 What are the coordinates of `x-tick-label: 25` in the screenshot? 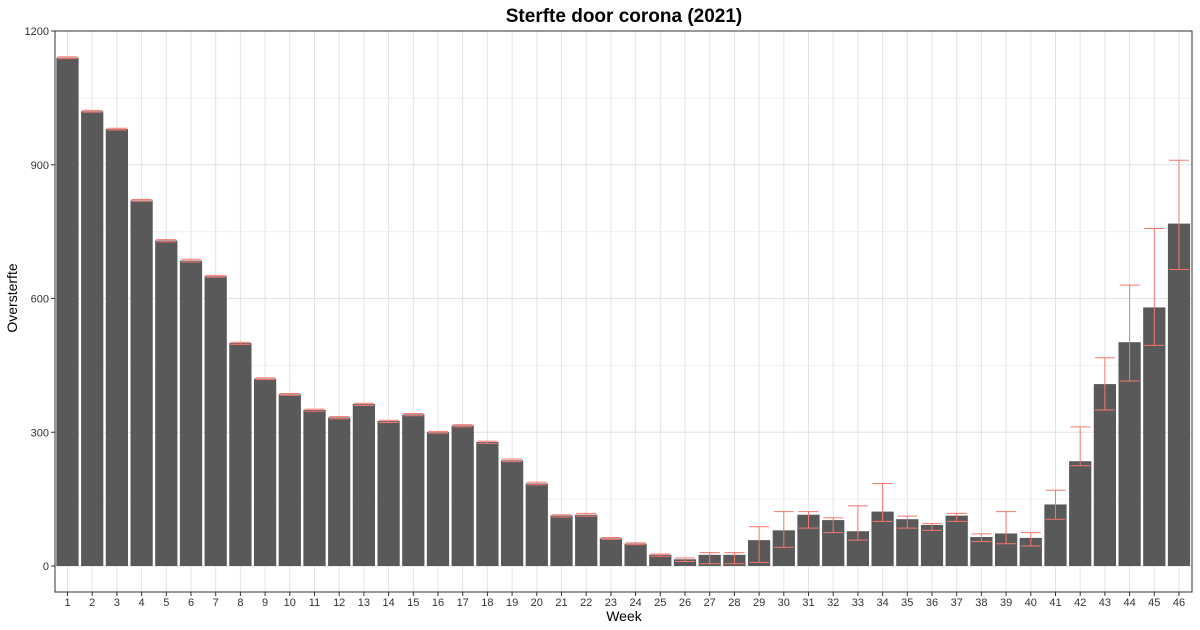 It's located at (660, 603).